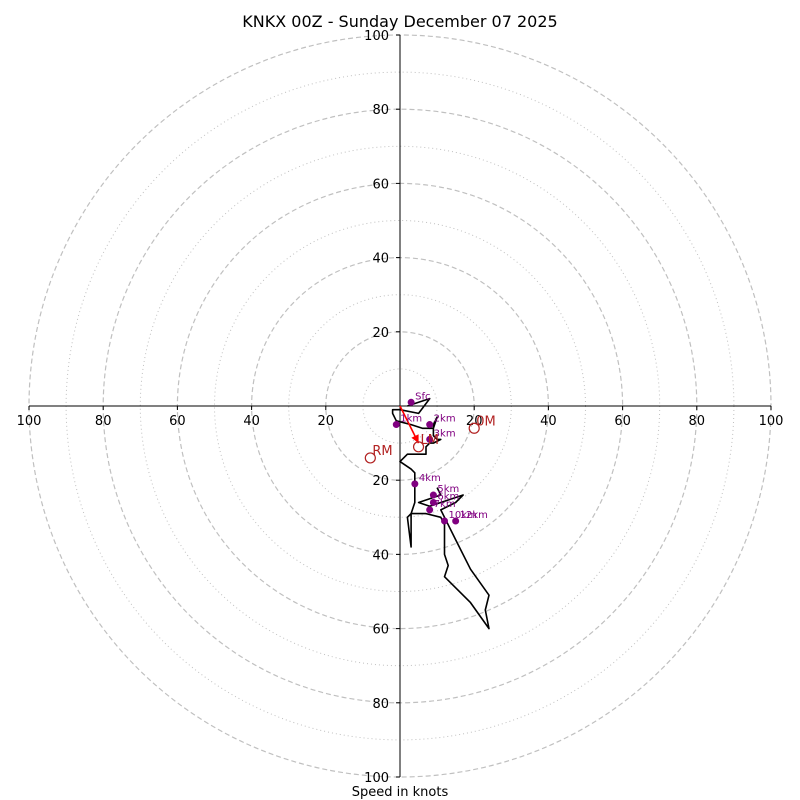  Describe the element at coordinates (445, 504) in the screenshot. I see `height-label-7km: 7km` at that location.